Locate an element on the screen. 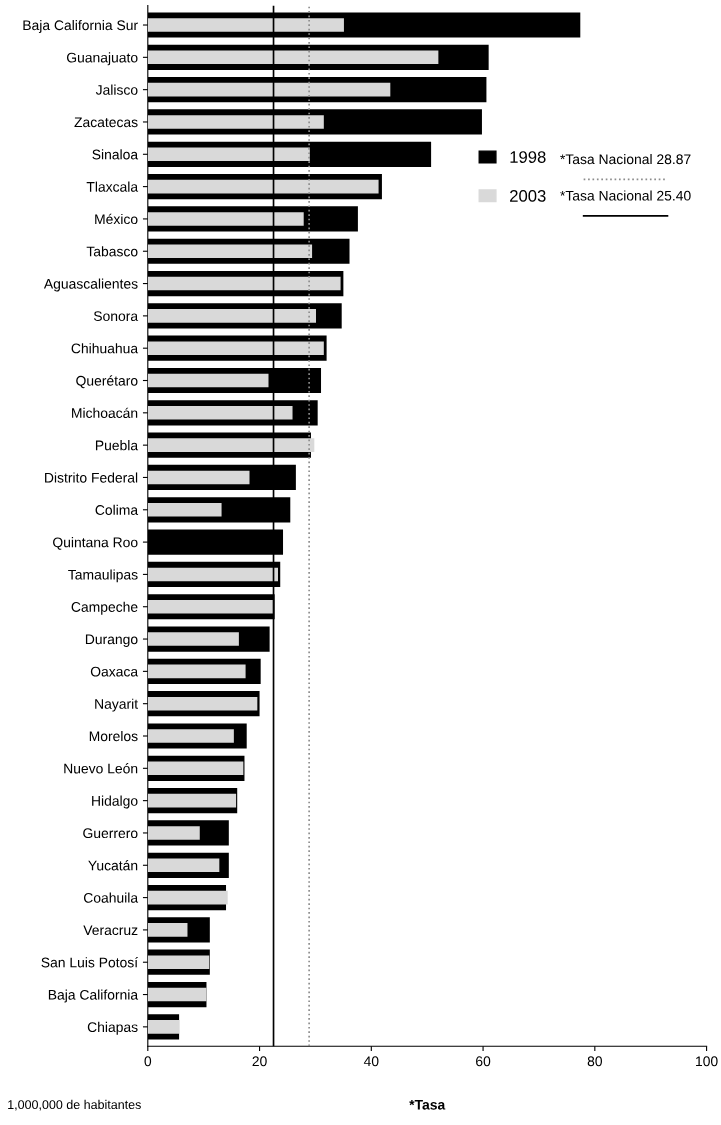 This screenshot has width=721, height=1125. y-tick-label: Baja California is located at coordinates (93, 996).